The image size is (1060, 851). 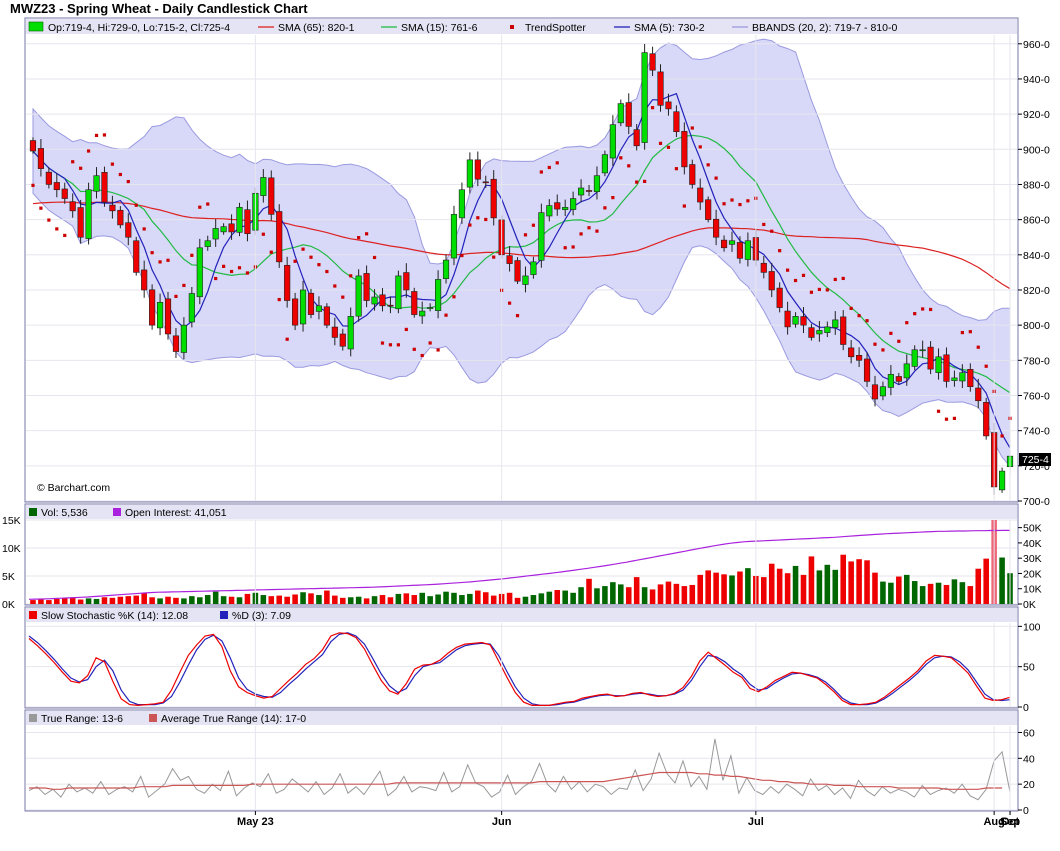 I want to click on x-tick-label: Sep, so click(x=1010, y=822).